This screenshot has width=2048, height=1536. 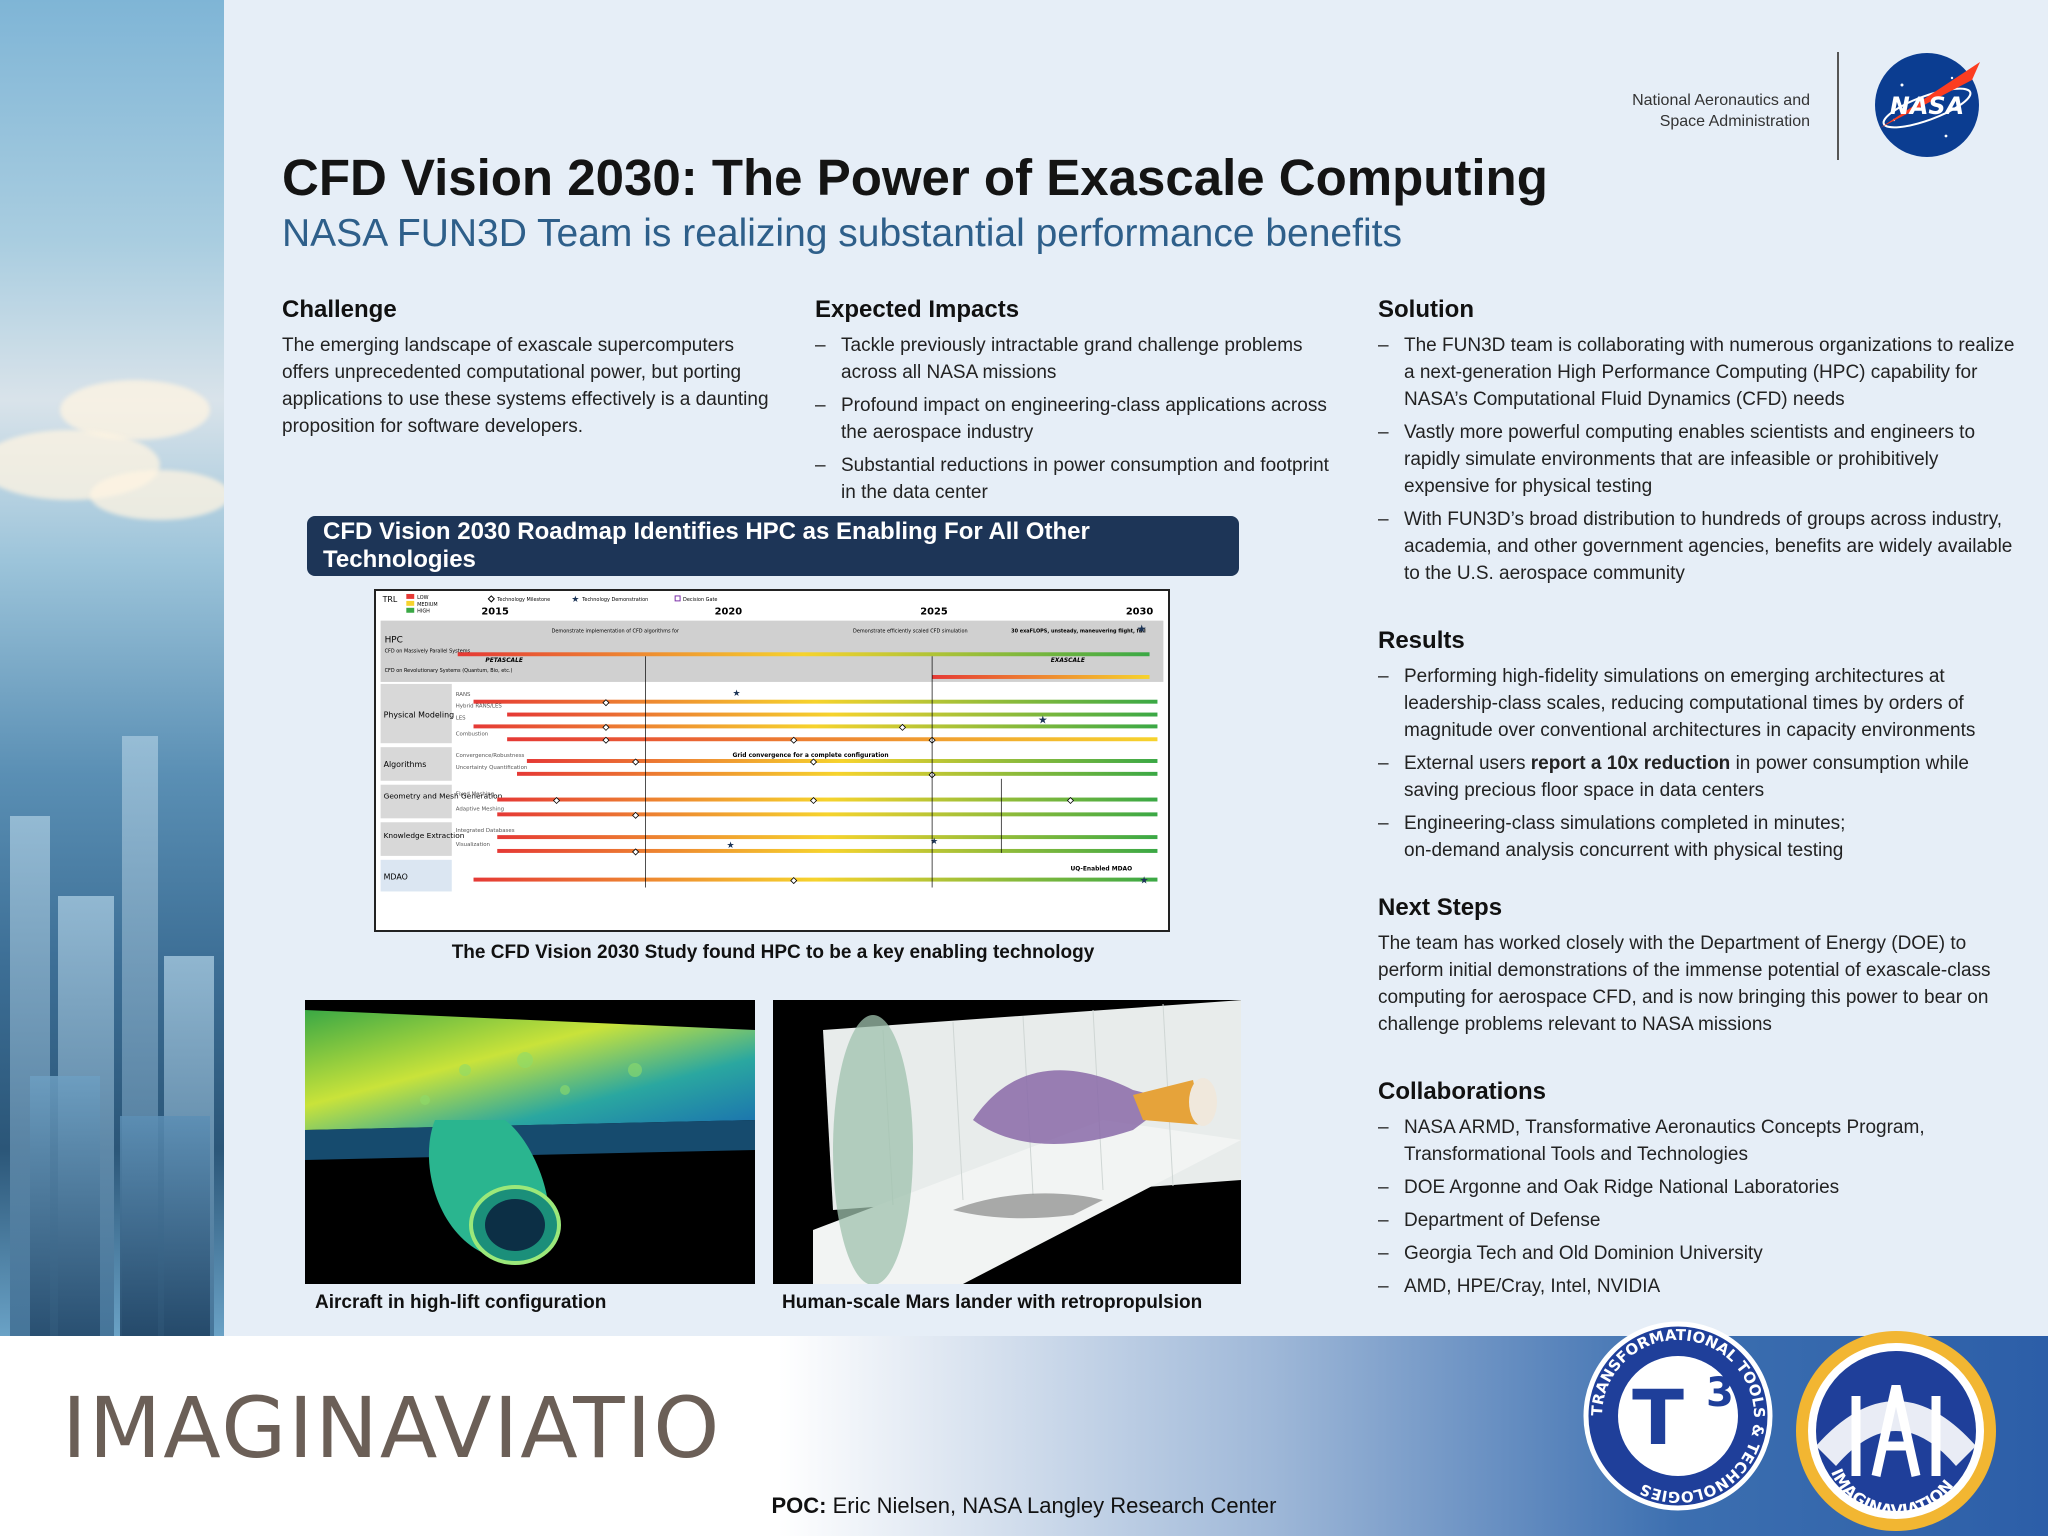 I want to click on category-label: HPC, so click(x=394, y=640).